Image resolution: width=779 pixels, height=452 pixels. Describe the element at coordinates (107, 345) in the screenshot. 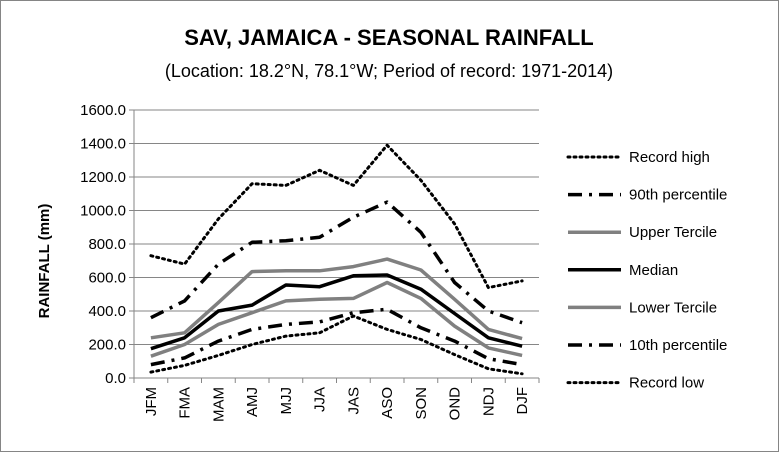

I see `y-tick-label: 200.0` at that location.